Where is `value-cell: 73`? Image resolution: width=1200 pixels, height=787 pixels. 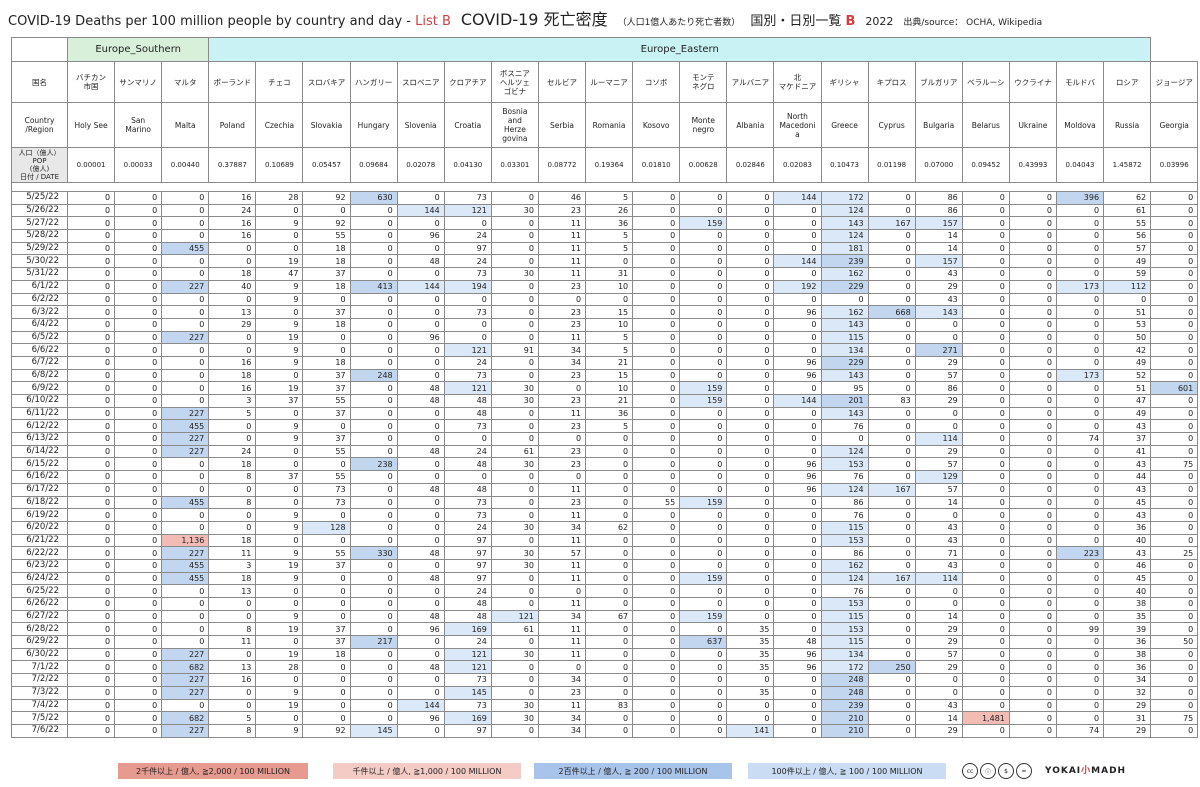 value-cell: 73 is located at coordinates (467, 375).